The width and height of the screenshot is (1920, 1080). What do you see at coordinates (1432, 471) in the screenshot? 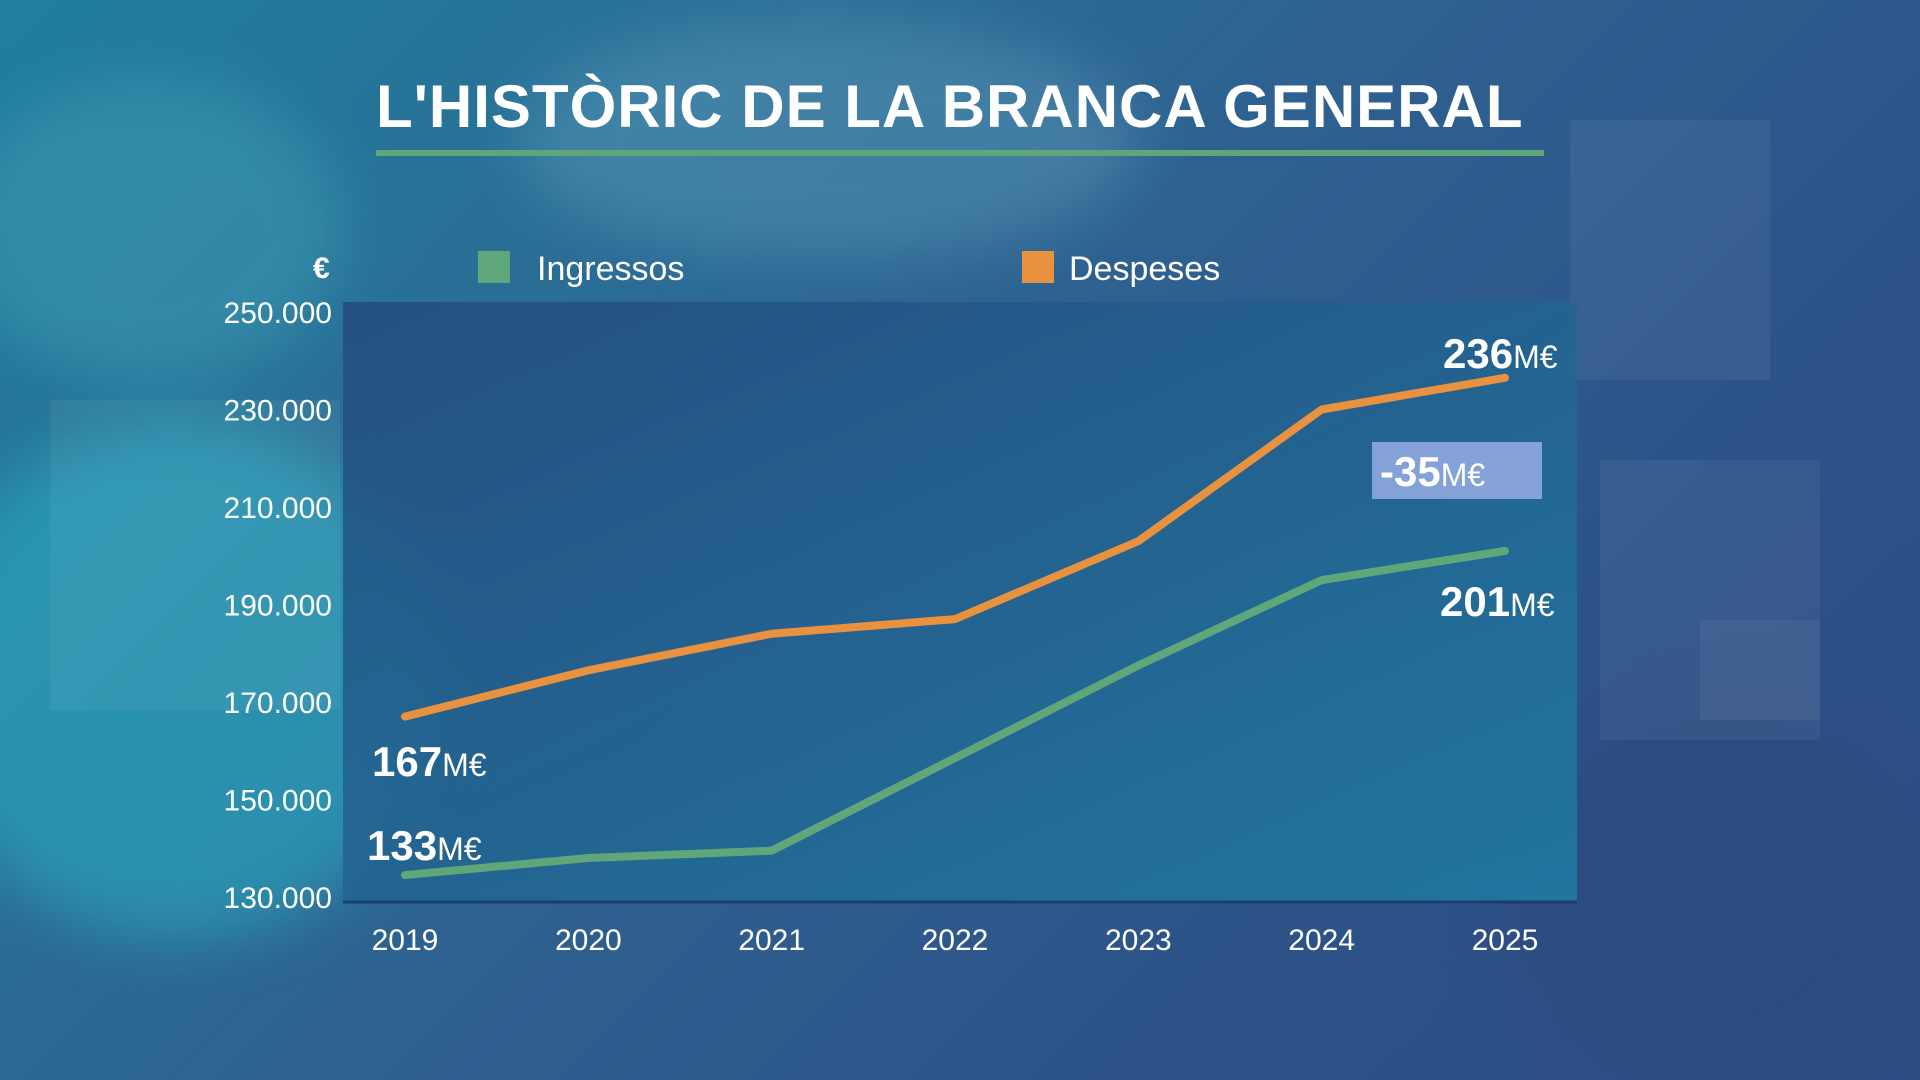
I see `data-label: -35M€` at bounding box center [1432, 471].